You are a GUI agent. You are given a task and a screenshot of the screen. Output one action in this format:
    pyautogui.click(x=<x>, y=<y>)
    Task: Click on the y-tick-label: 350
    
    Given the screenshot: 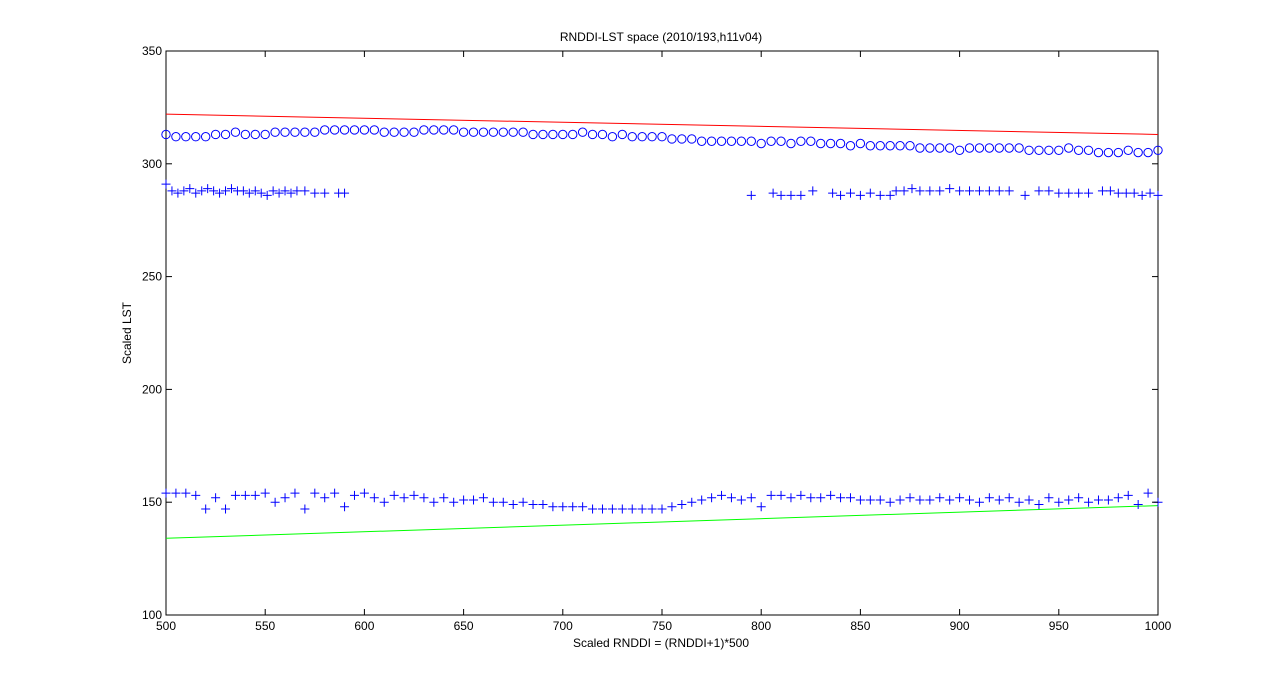 What is the action you would take?
    pyautogui.click(x=152, y=51)
    